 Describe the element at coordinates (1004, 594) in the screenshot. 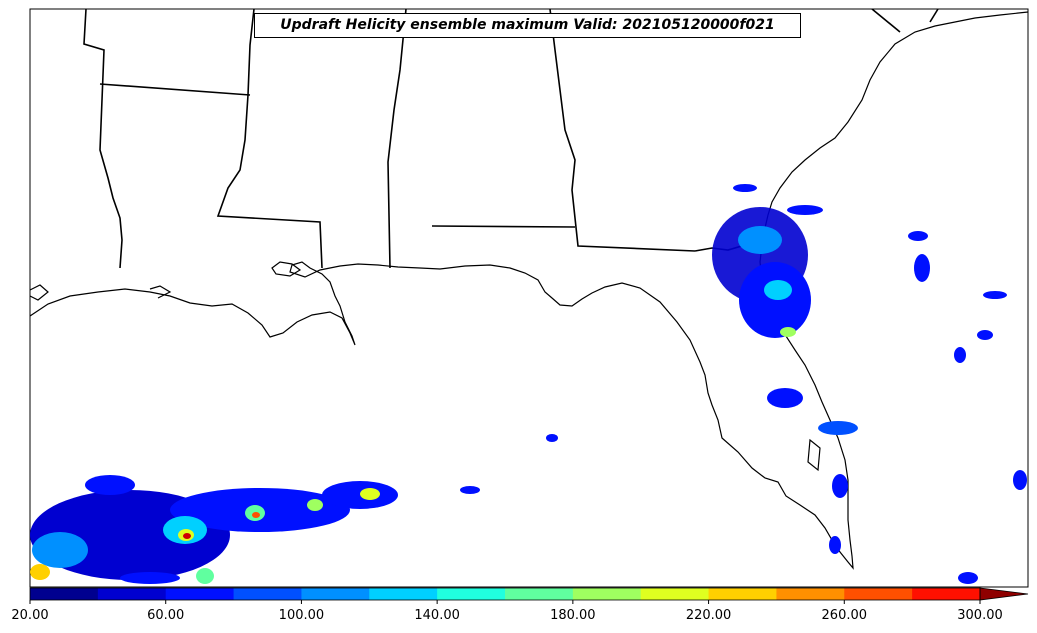

I see `colorbar-extend-arrow` at that location.